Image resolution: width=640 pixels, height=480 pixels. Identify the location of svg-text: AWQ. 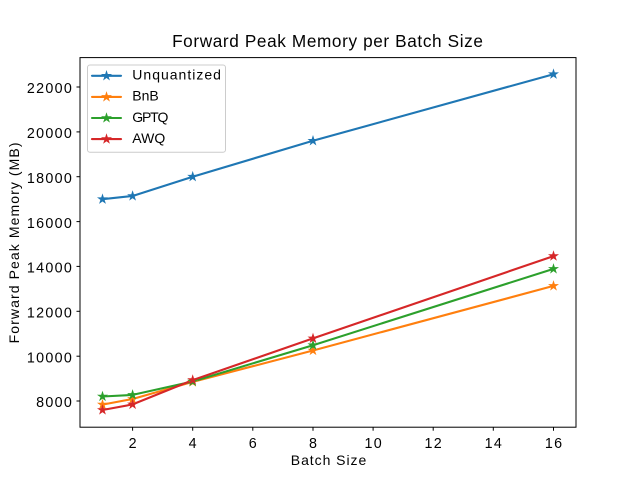
(148, 138).